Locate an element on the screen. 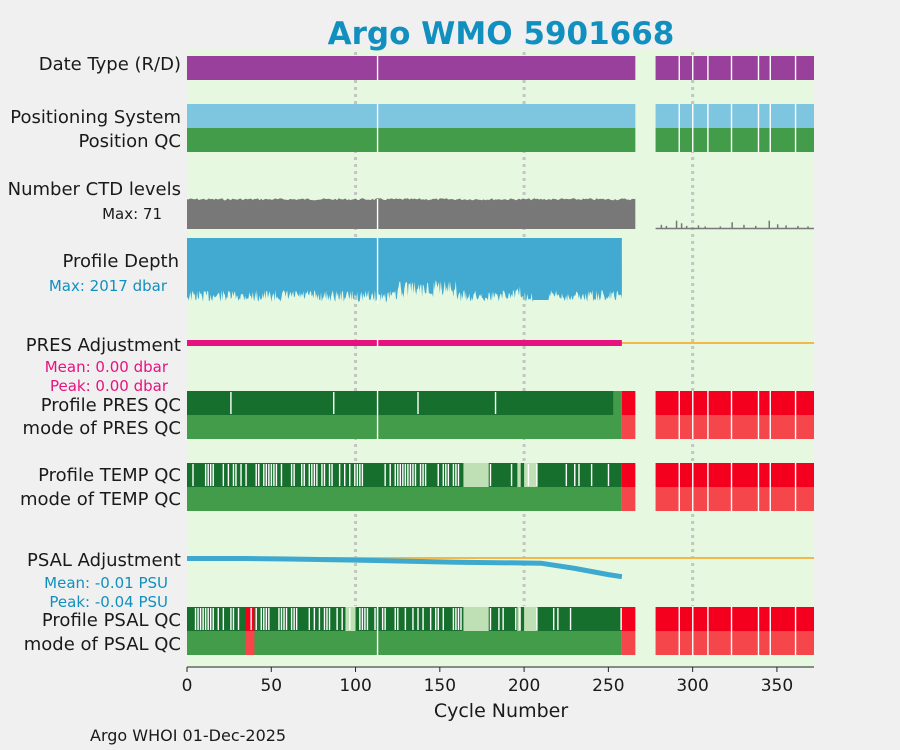 The width and height of the screenshot is (900, 750). label-date-type: Date Type (R/D) is located at coordinates (110, 64).